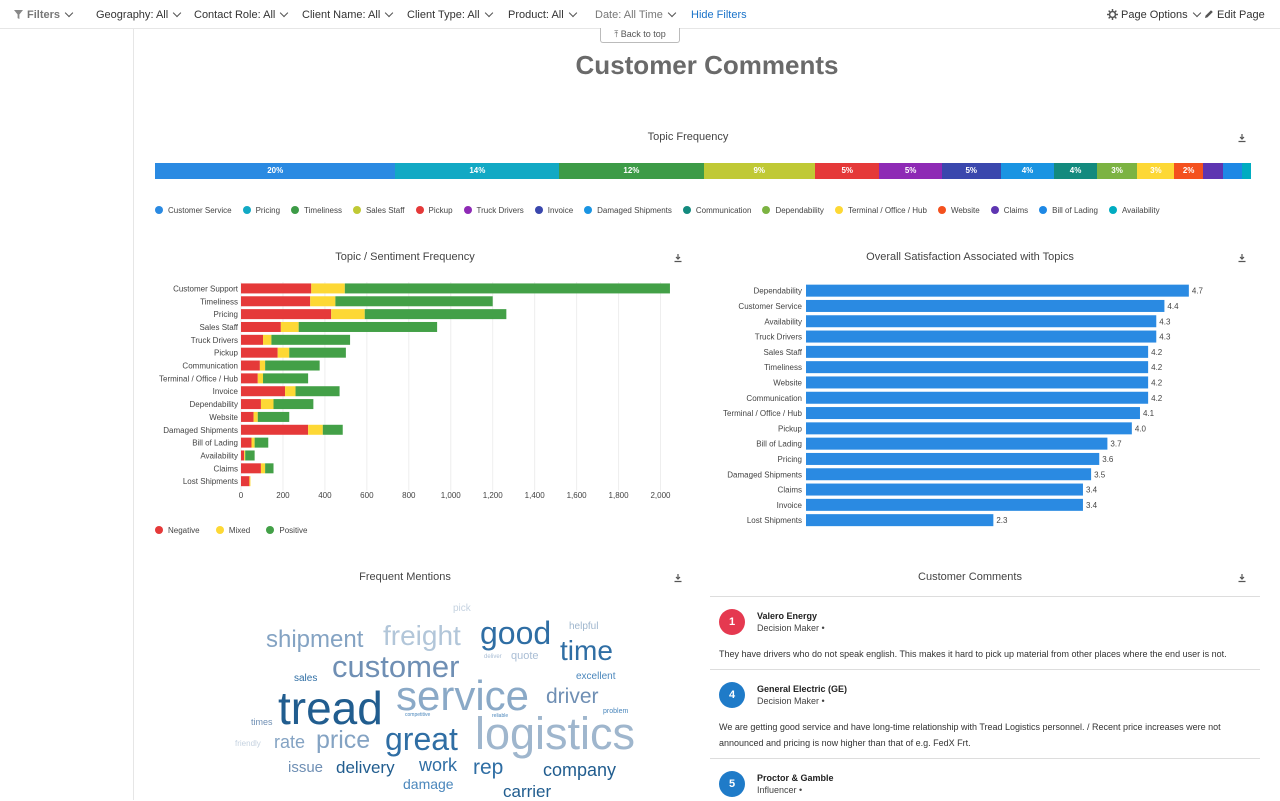  Describe the element at coordinates (1234, 15) in the screenshot. I see `edit-page-button: Edit Page` at that location.